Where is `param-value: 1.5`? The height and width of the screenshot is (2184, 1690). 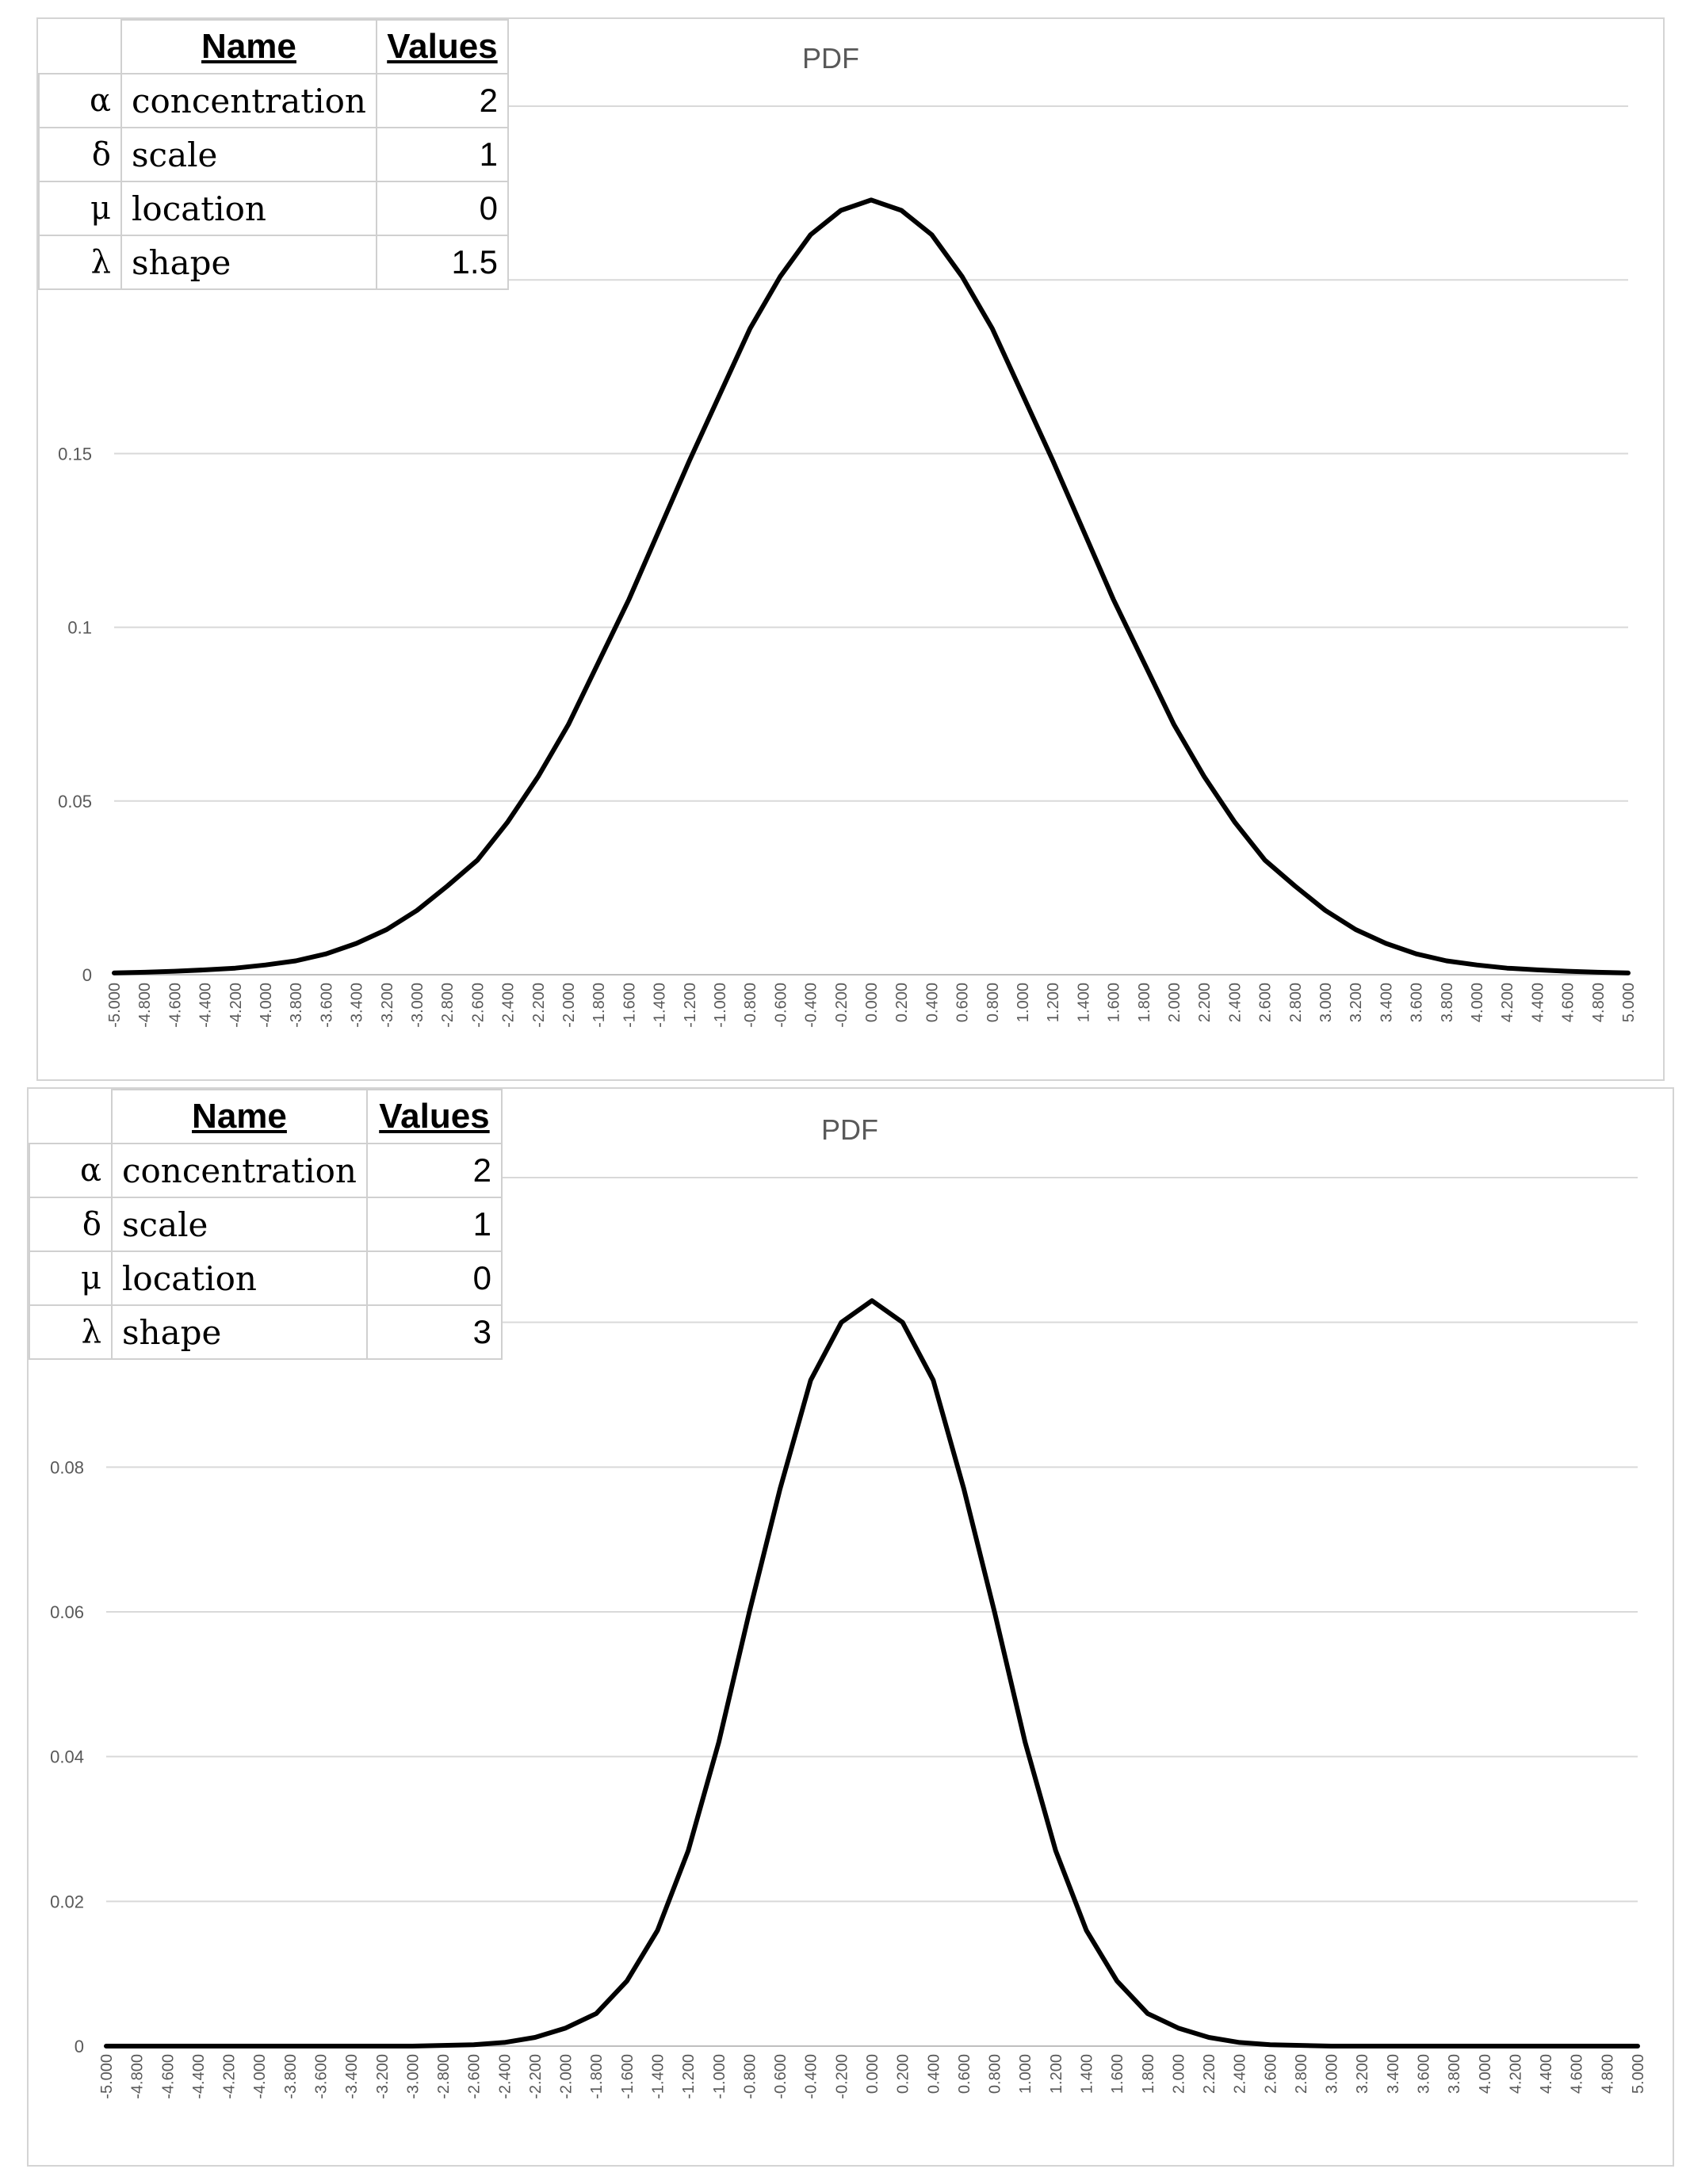
param-value: 1.5 is located at coordinates (442, 262).